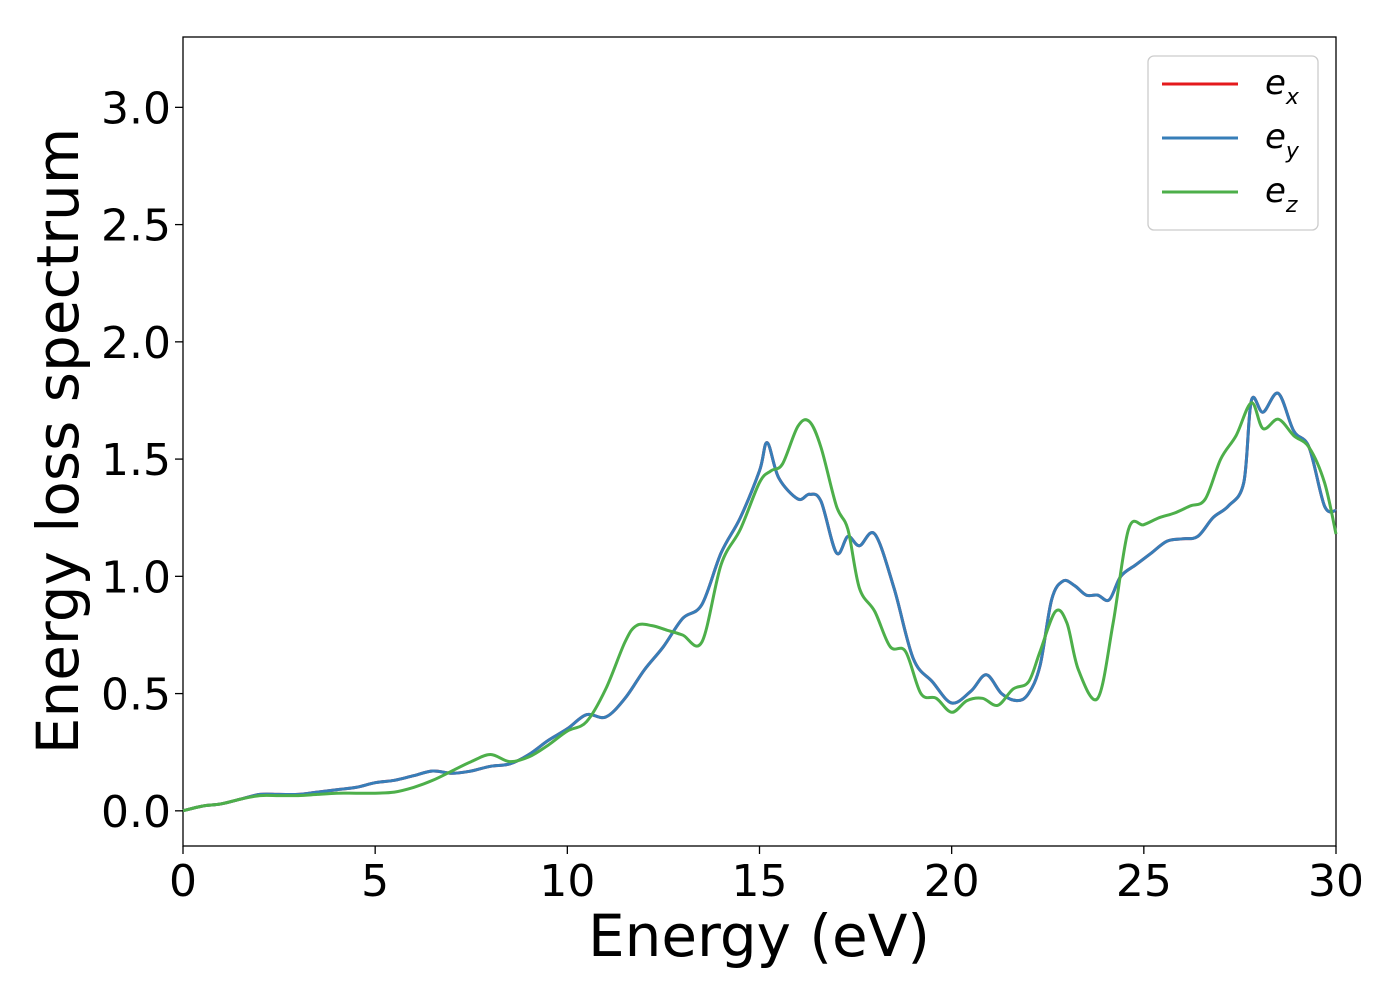 Image resolution: width=1400 pixels, height=1000 pixels. I want to click on y-tick-label: 0.0, so click(136, 812).